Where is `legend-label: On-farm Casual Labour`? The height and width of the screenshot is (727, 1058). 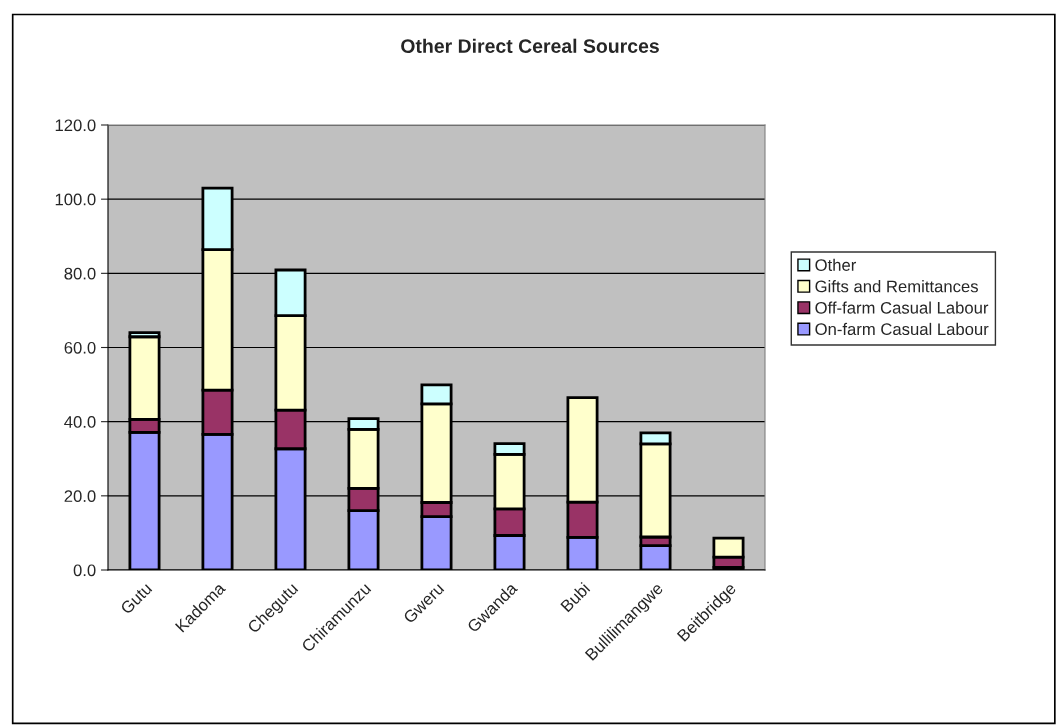
legend-label: On-farm Casual Labour is located at coordinates (902, 329).